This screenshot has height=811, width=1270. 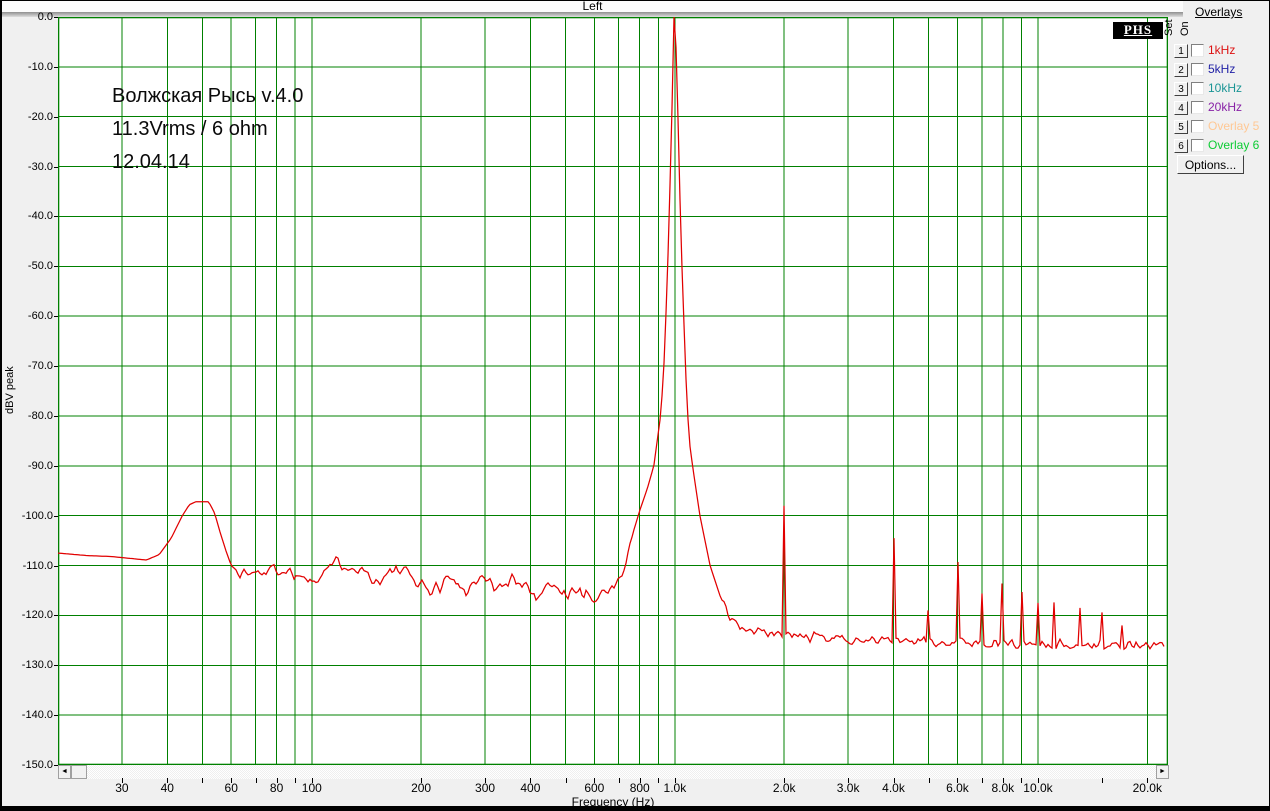 What do you see at coordinates (276, 788) in the screenshot?
I see `x-tick-label-80: 80` at bounding box center [276, 788].